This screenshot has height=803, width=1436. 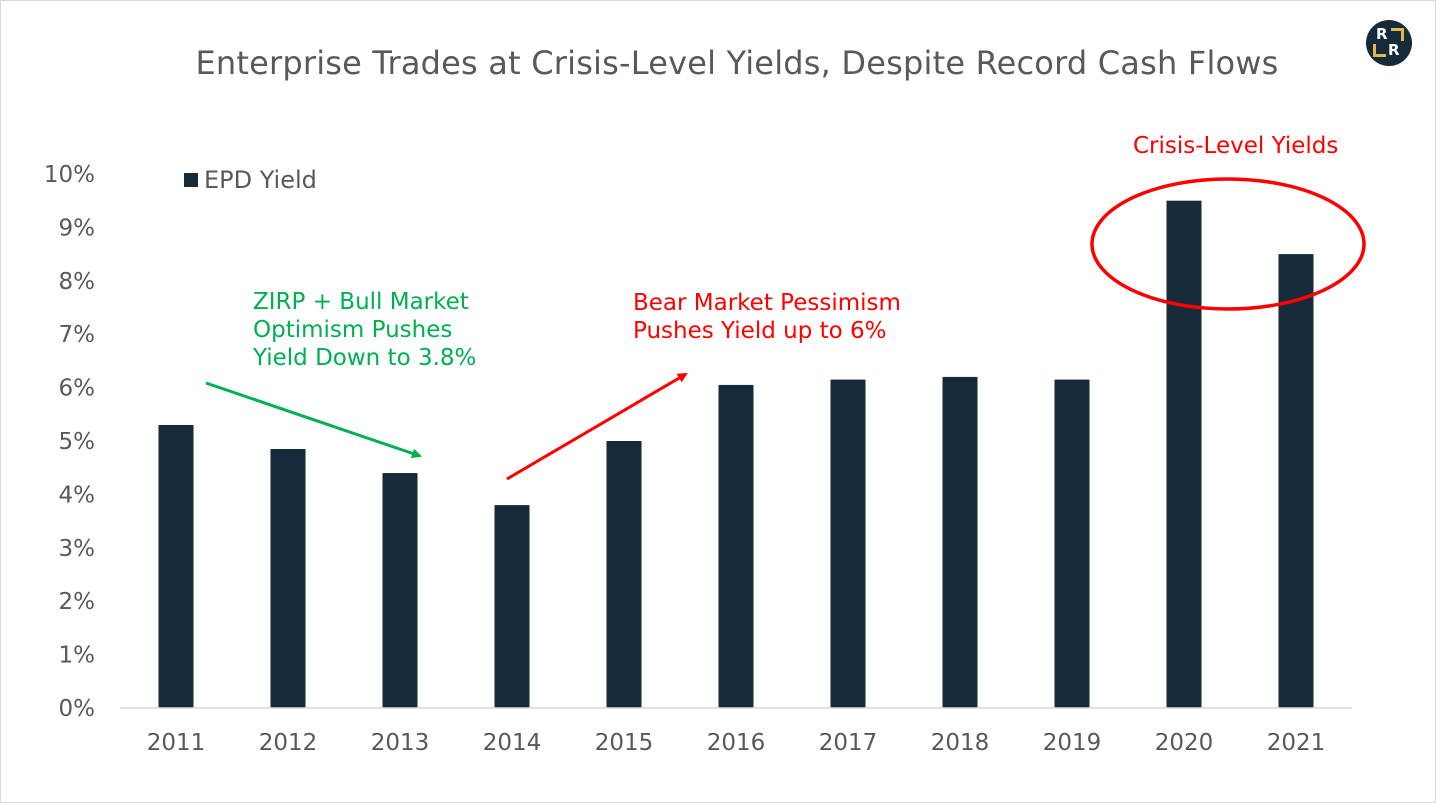 What do you see at coordinates (77, 549) in the screenshot?
I see `y-tick-label: 3%` at bounding box center [77, 549].